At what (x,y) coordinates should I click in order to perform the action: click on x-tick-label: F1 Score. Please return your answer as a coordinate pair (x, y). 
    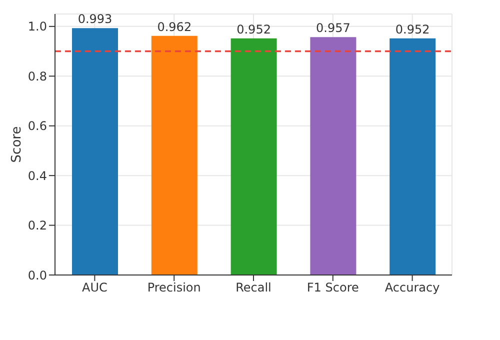
    Looking at the image, I should click on (332, 287).